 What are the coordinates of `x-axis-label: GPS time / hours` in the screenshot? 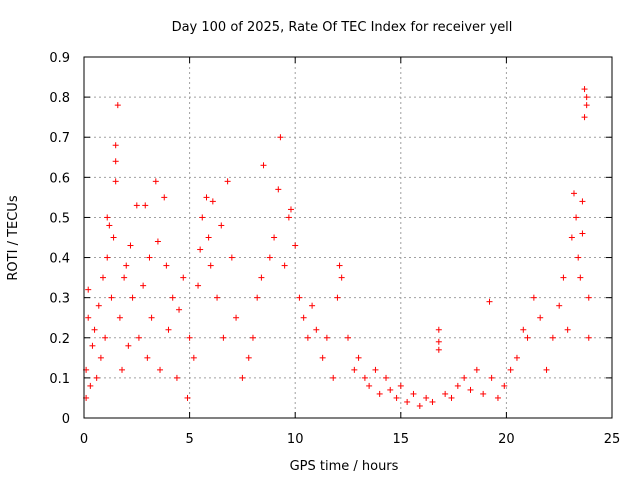 It's located at (344, 466).